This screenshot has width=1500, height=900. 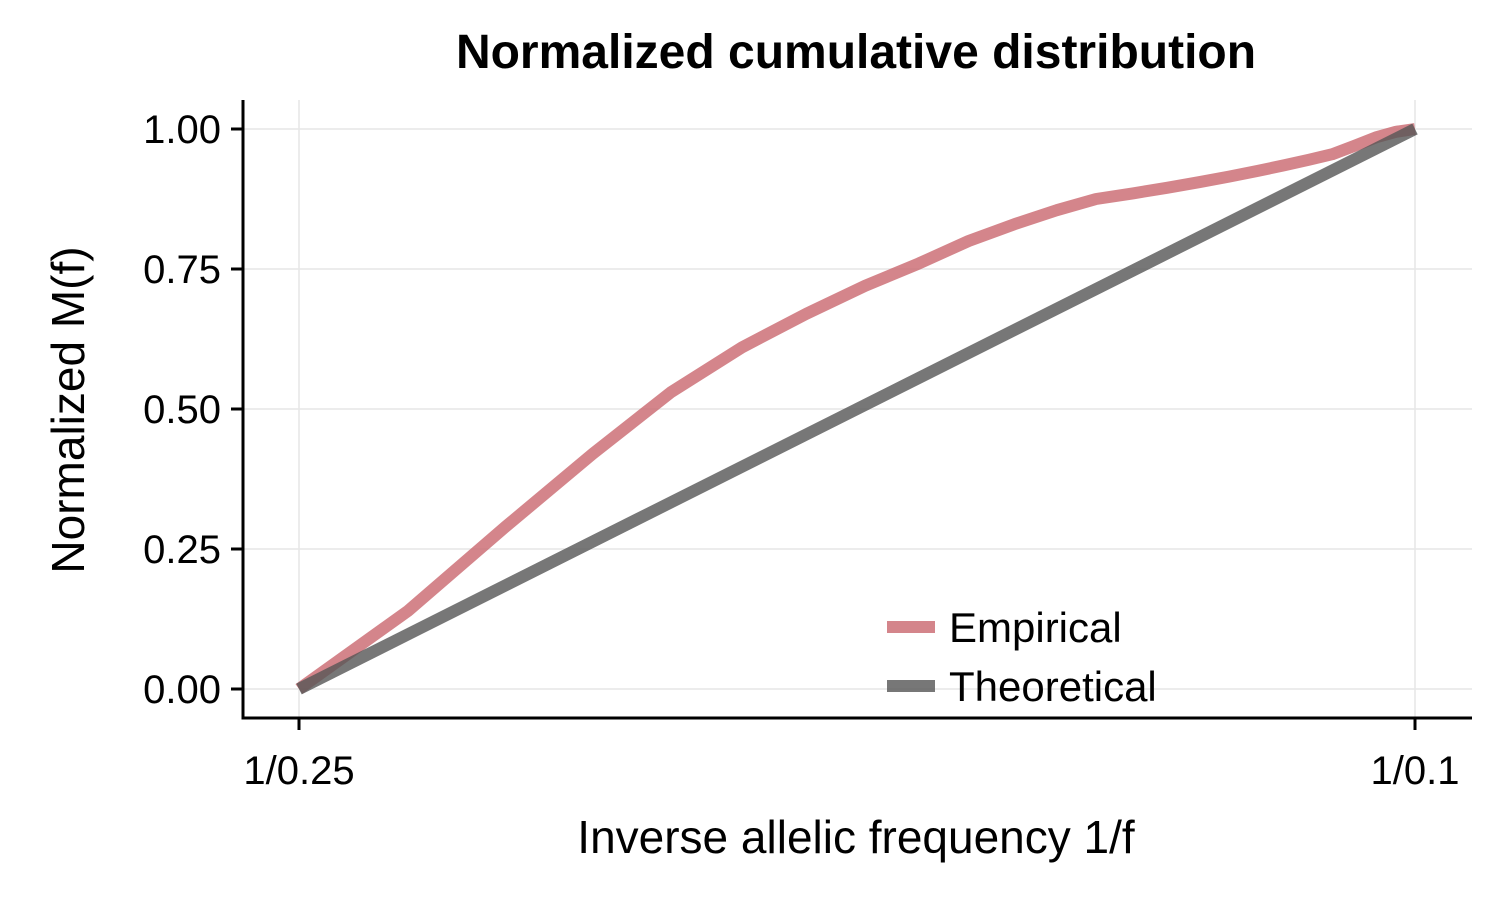 I want to click on legend-label-empirical: Empirical, so click(x=1035, y=627).